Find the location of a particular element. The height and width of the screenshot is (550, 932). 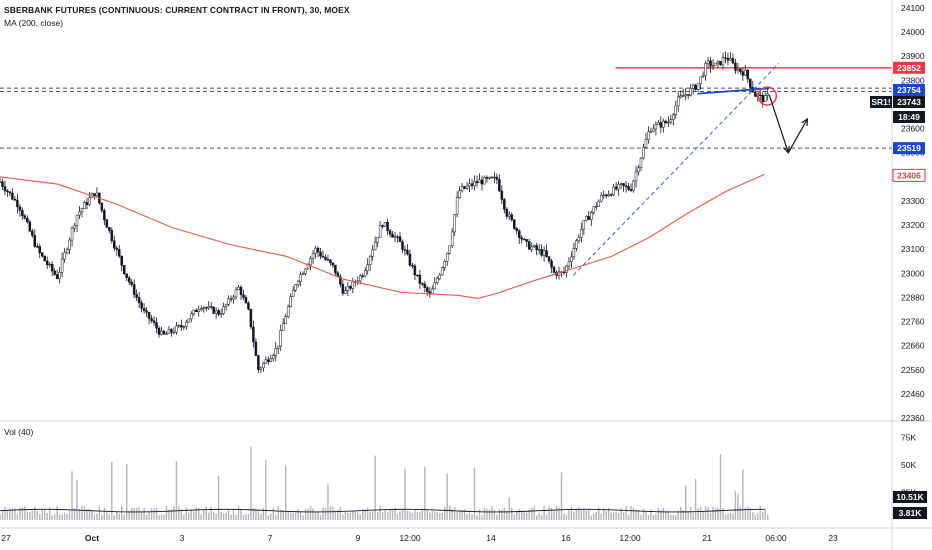

ma-indicator-legend: MA (200, close) is located at coordinates (34, 23).